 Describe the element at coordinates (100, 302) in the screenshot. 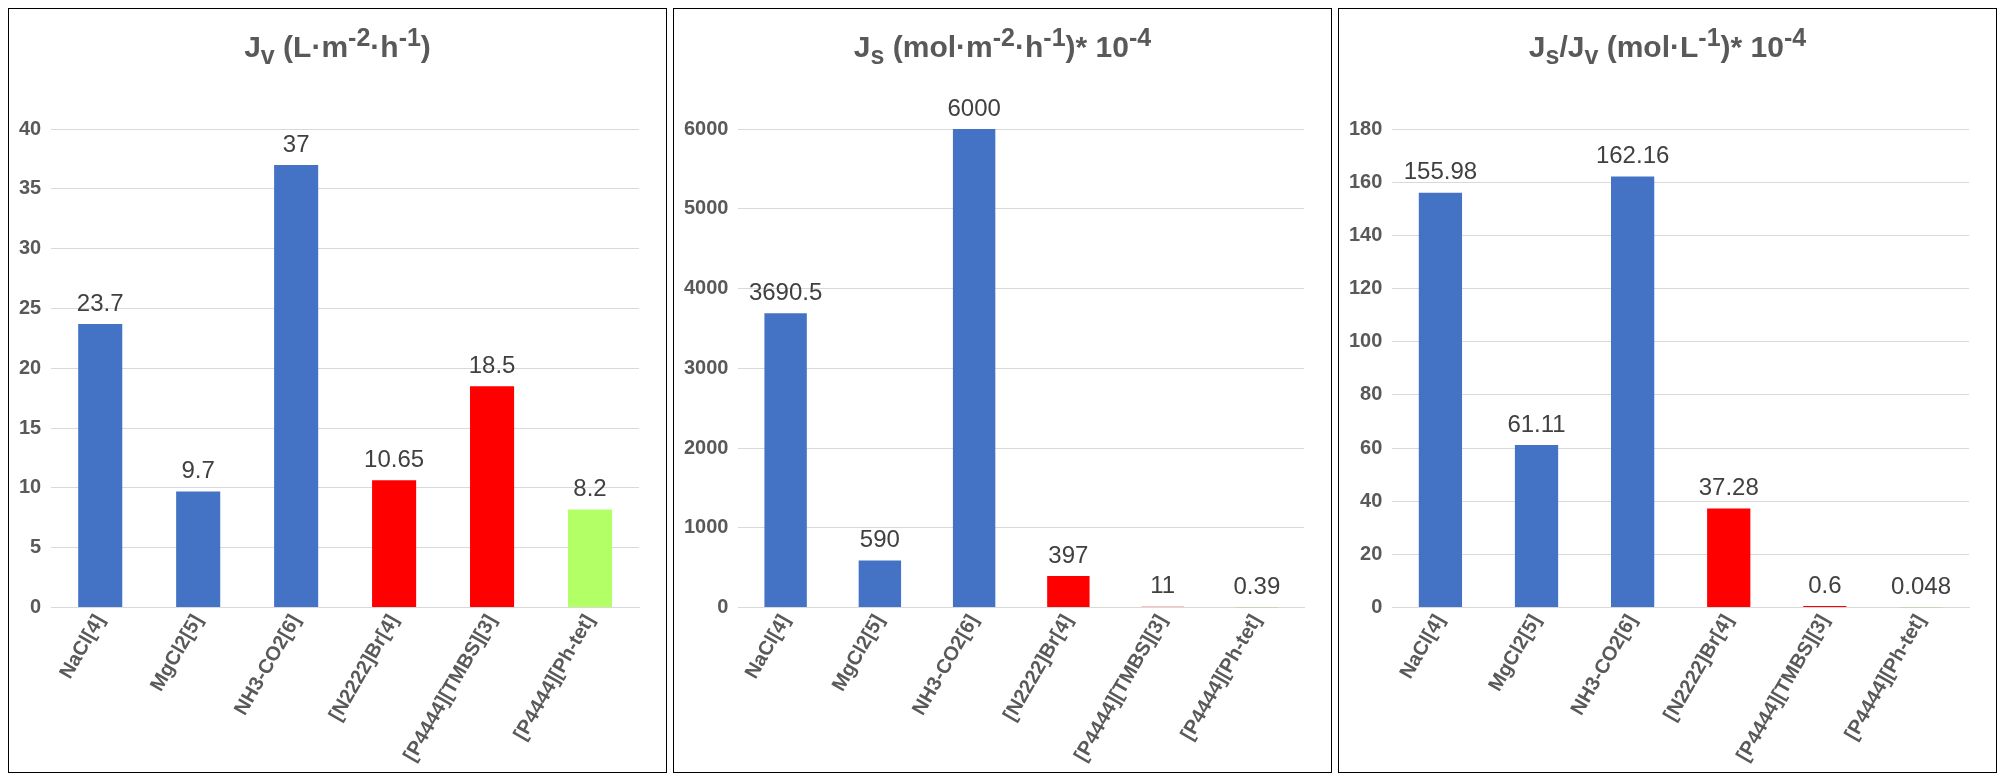

I see `data-label: 23.7` at that location.